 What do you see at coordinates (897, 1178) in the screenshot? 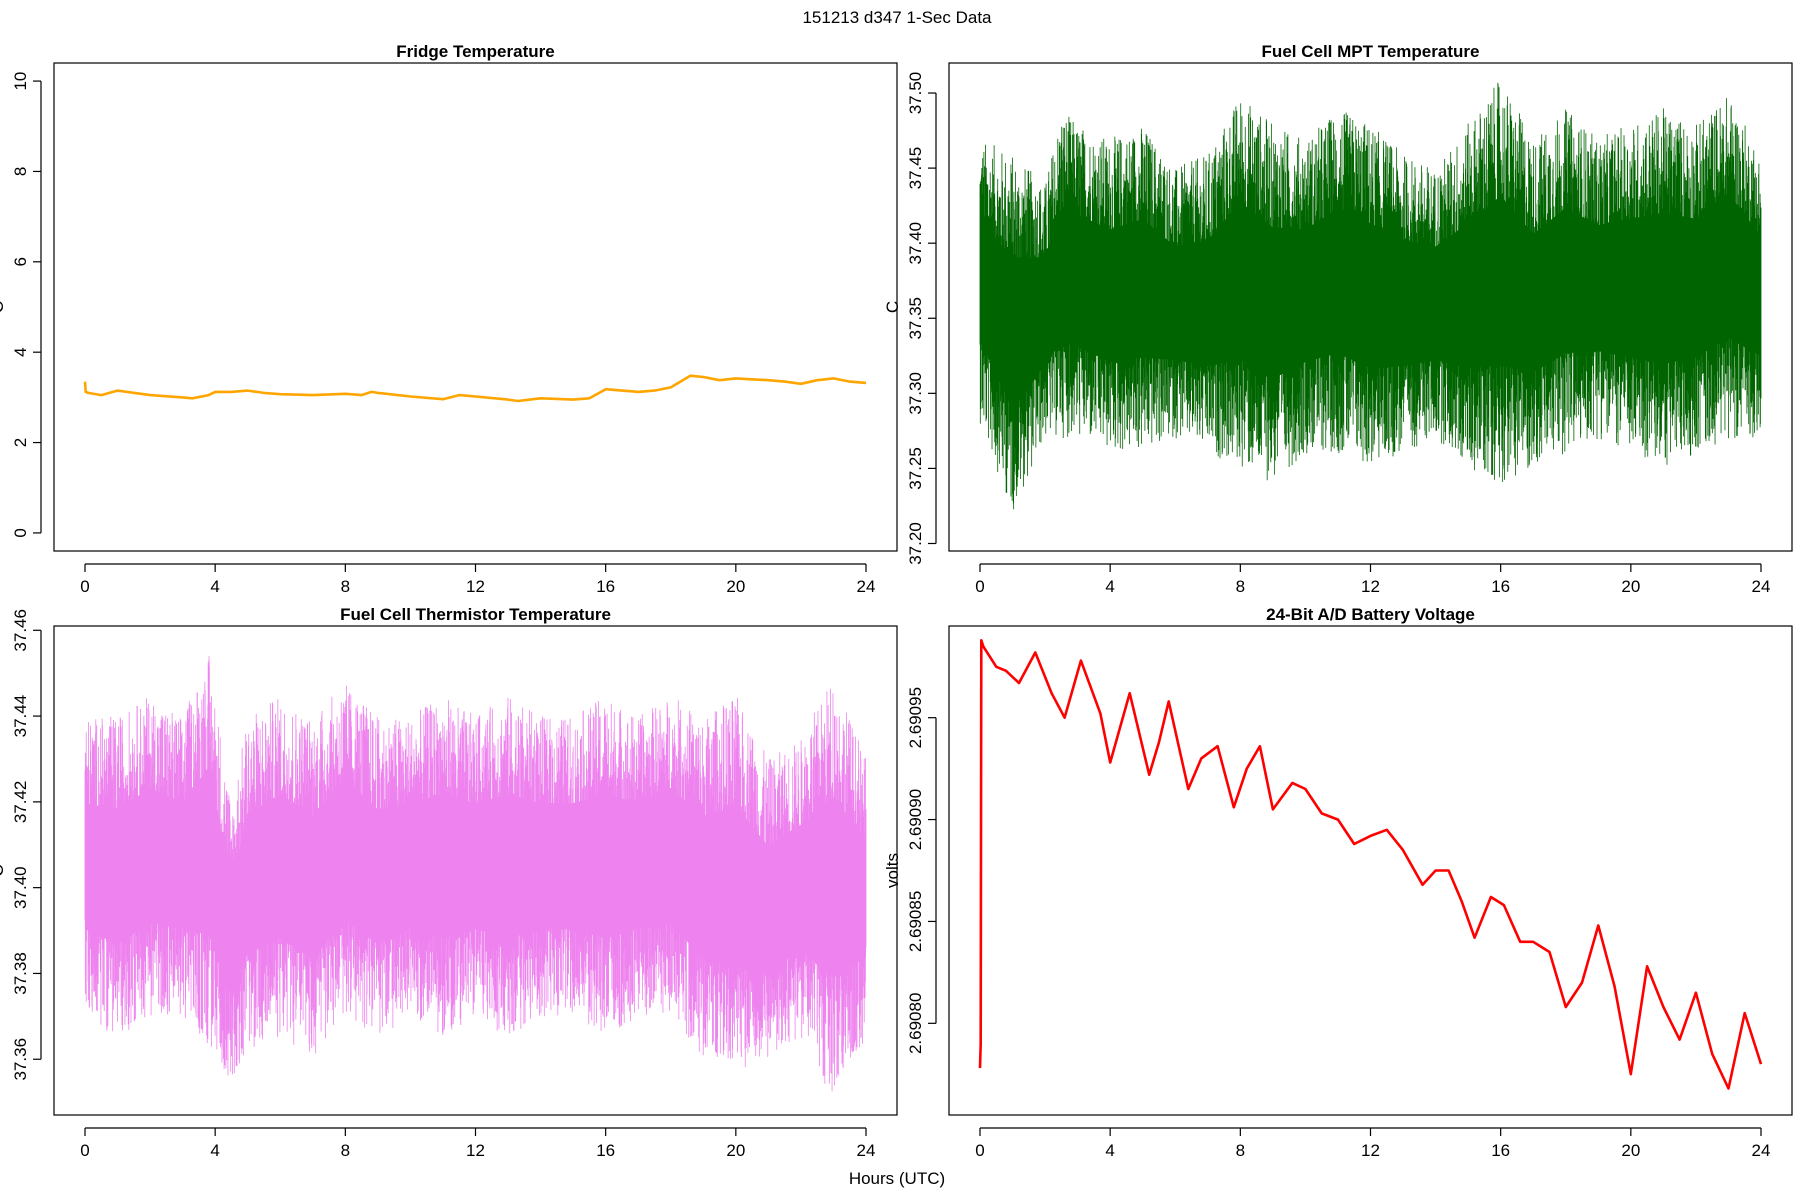
I see `figure-xlabel: Hours (UTC)` at bounding box center [897, 1178].